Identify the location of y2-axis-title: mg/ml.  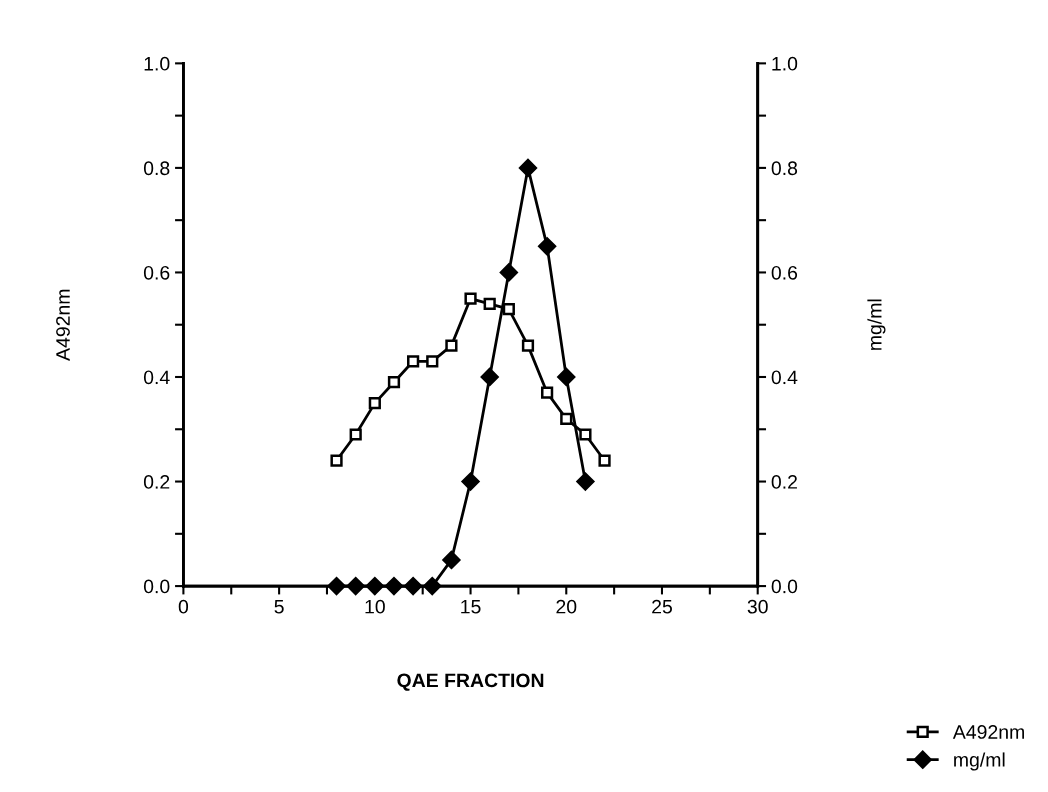
(876, 324).